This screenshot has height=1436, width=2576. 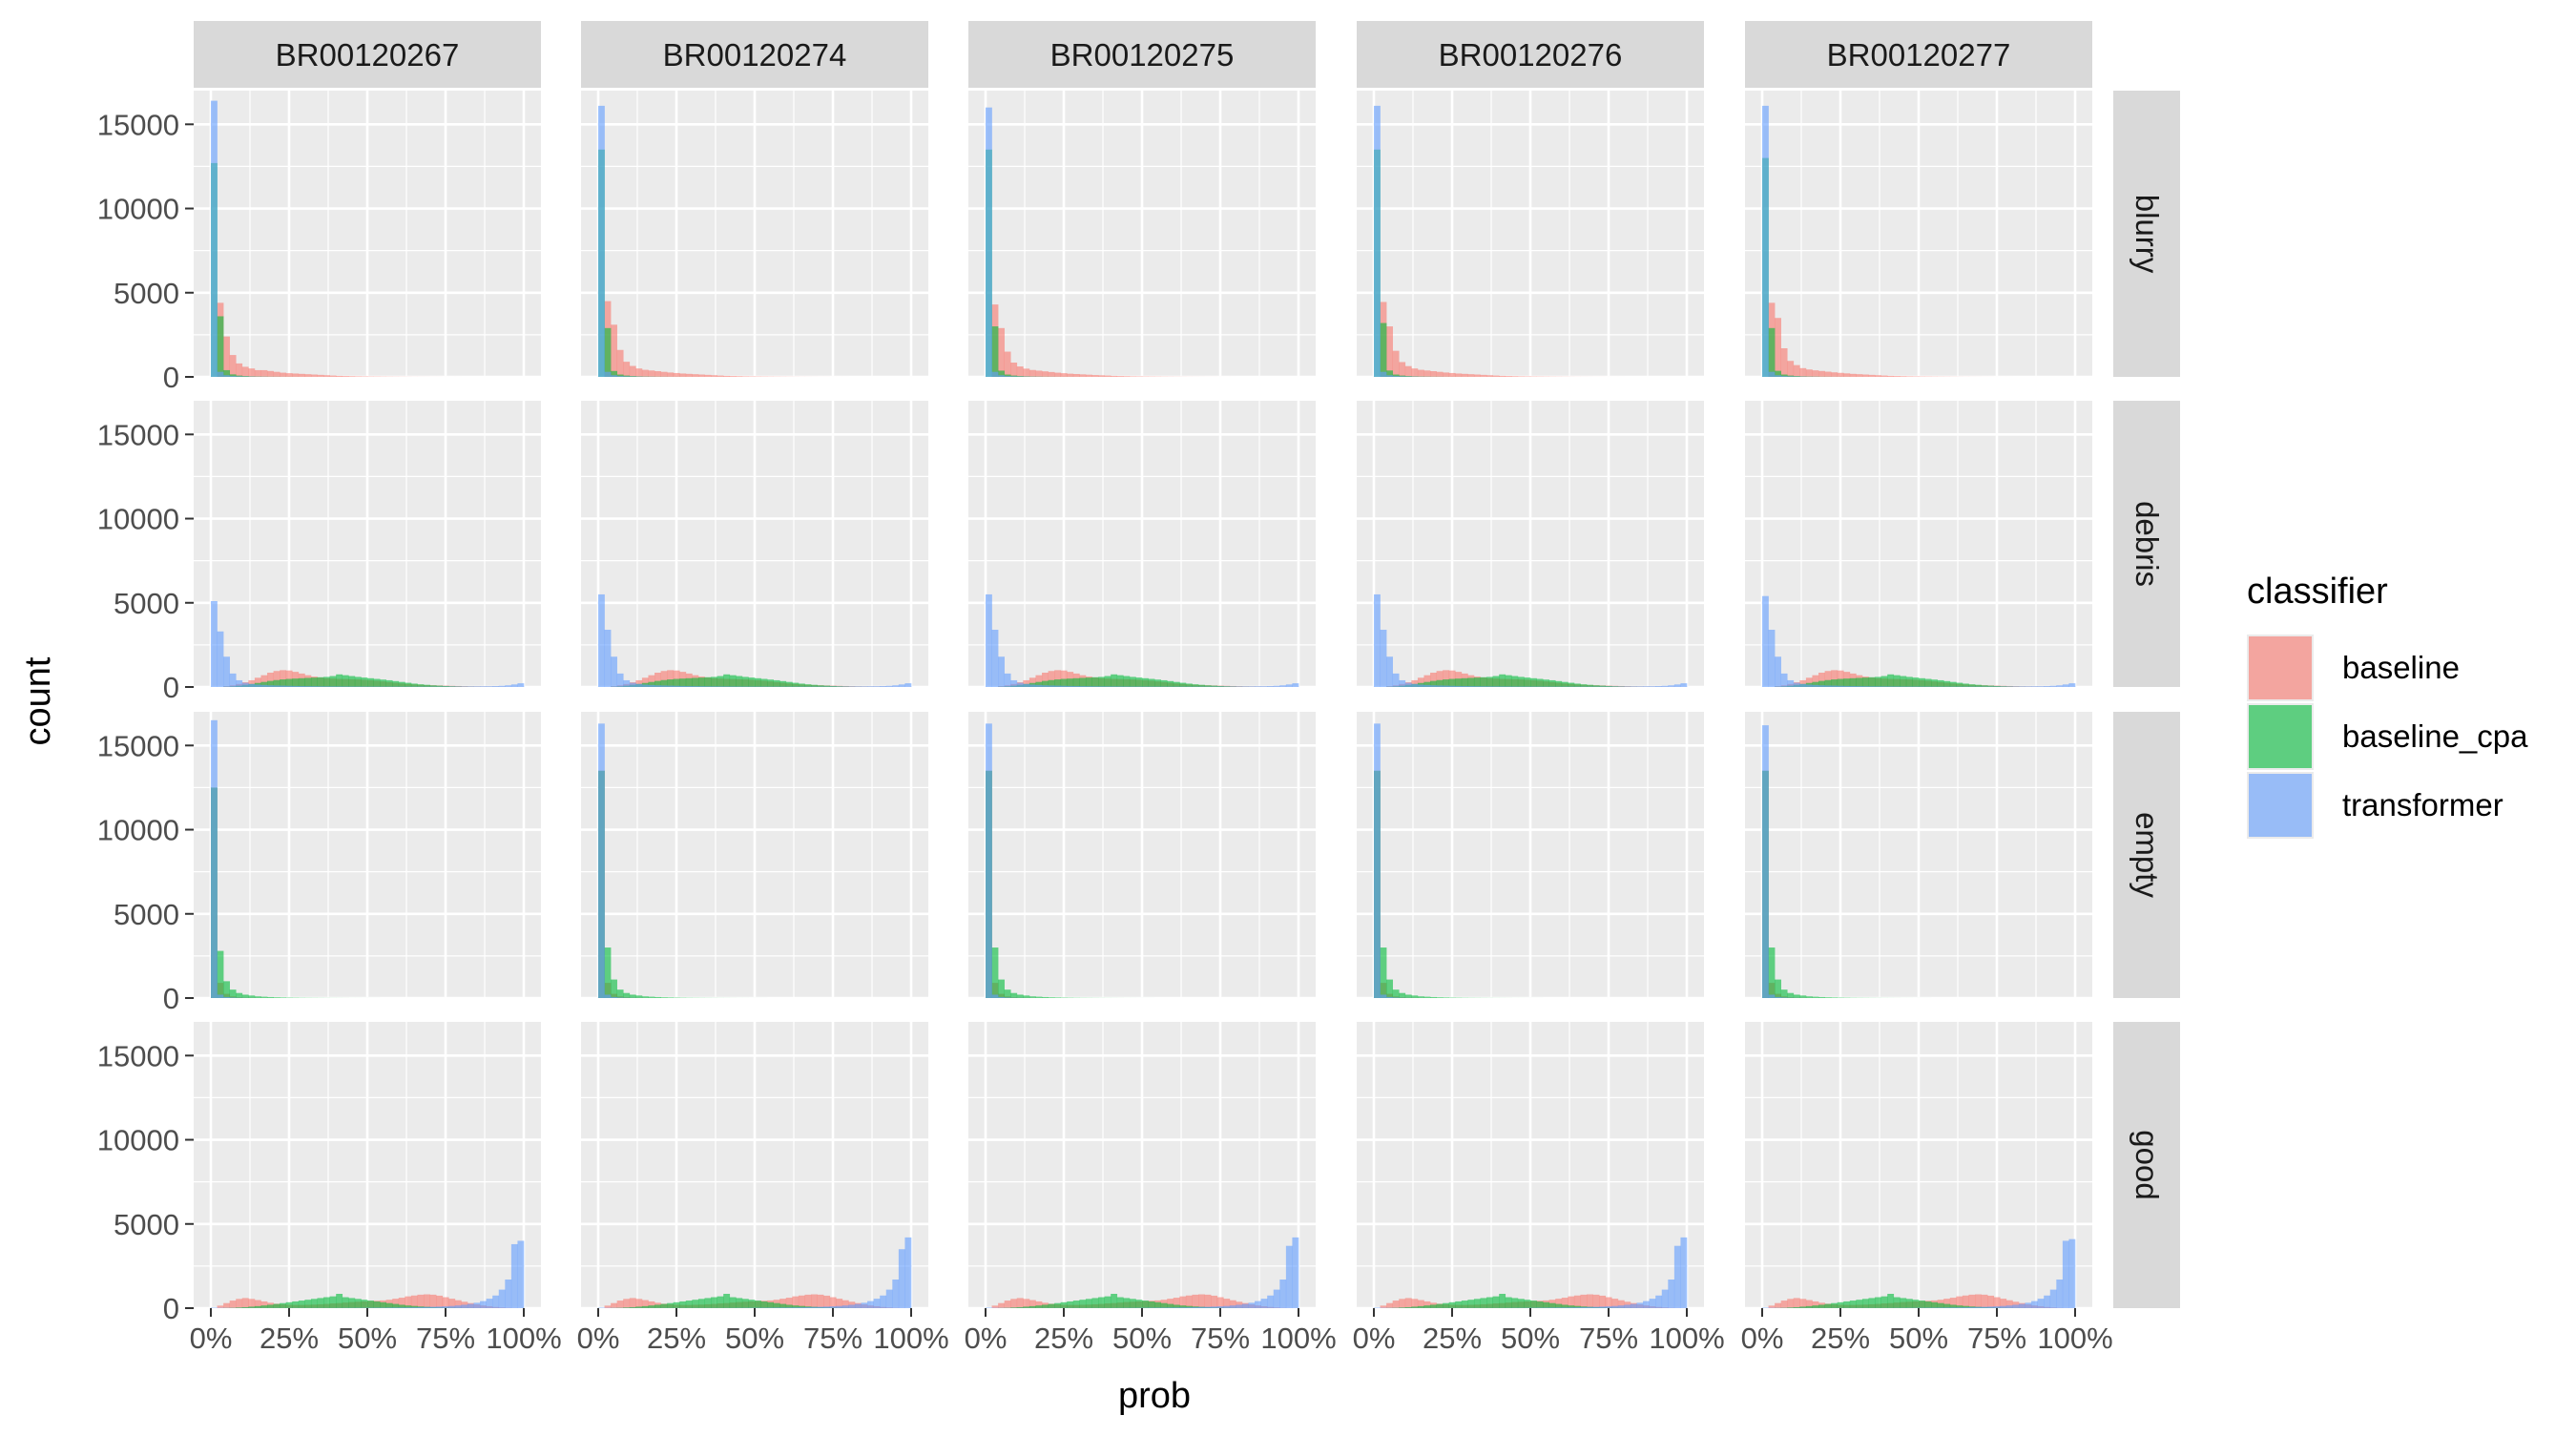 I want to click on legend-label: baseline_cpa, so click(x=2435, y=736).